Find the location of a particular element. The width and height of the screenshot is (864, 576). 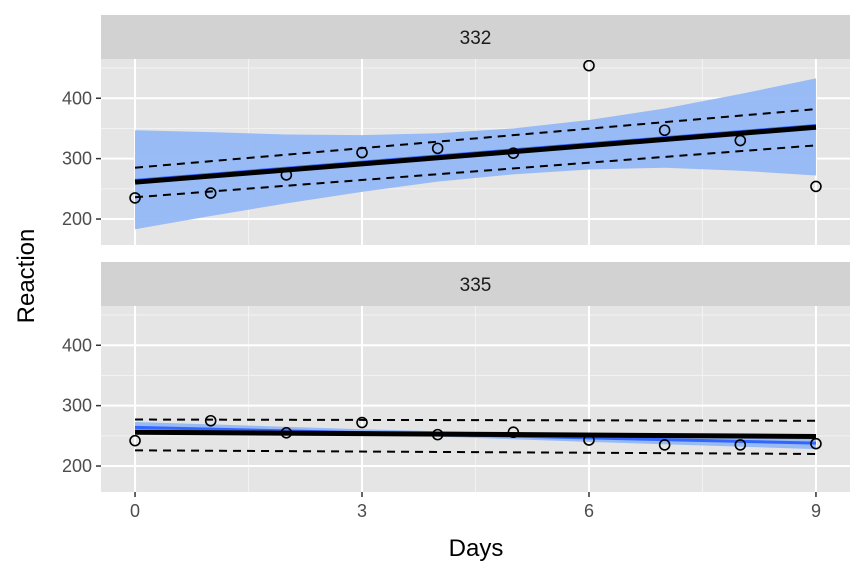

x-tick-label: 6 is located at coordinates (589, 511).